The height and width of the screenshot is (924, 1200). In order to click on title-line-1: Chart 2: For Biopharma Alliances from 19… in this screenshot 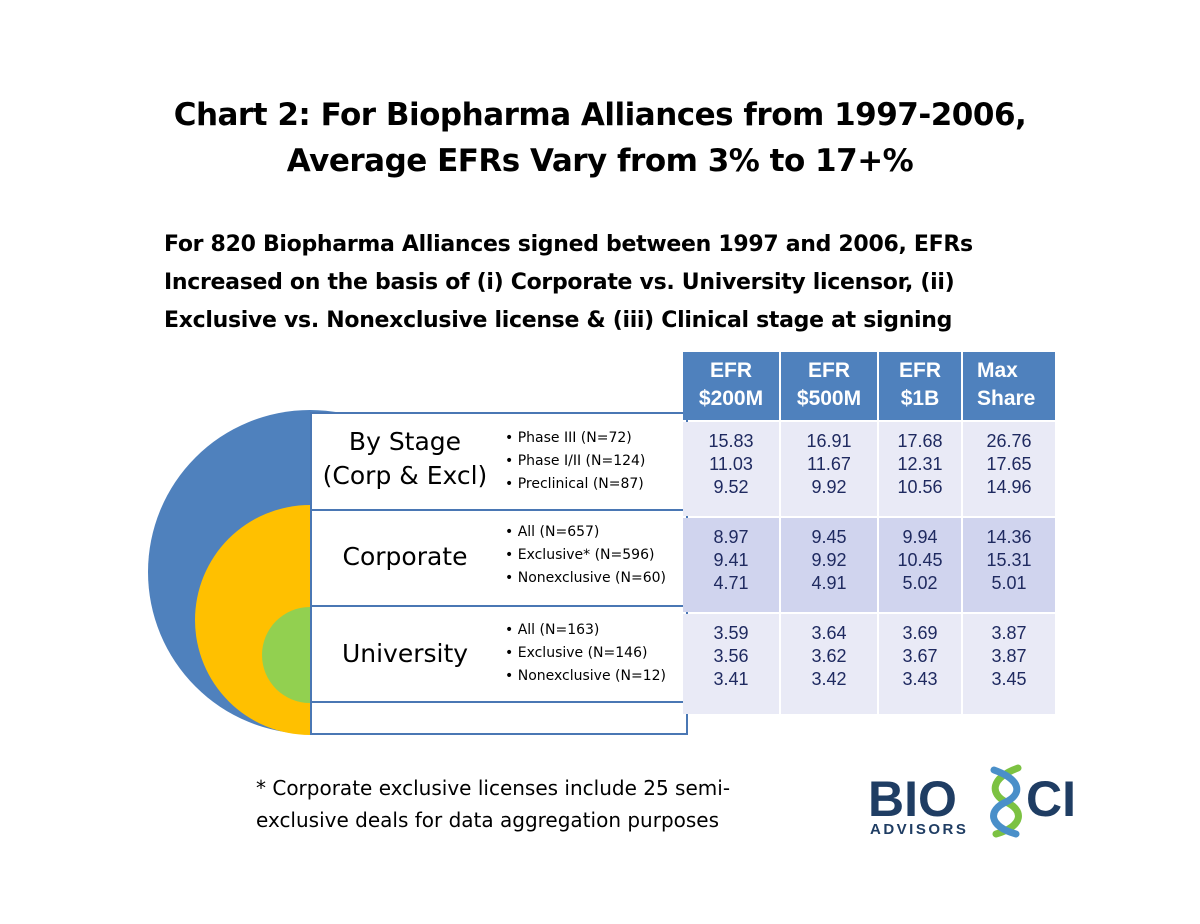, I will do `click(600, 115)`.